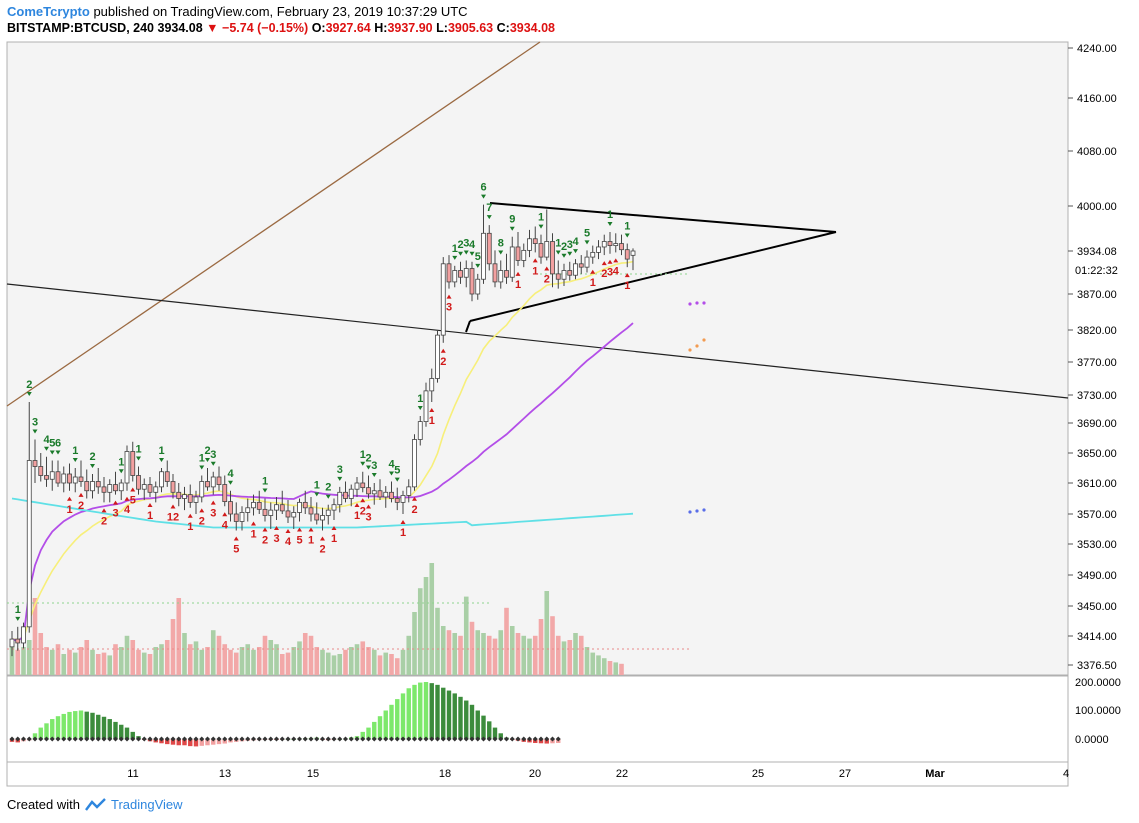 The width and height of the screenshot is (1139, 823). Describe the element at coordinates (1097, 207) in the screenshot. I see `price-tick-label: 4000.00` at that location.